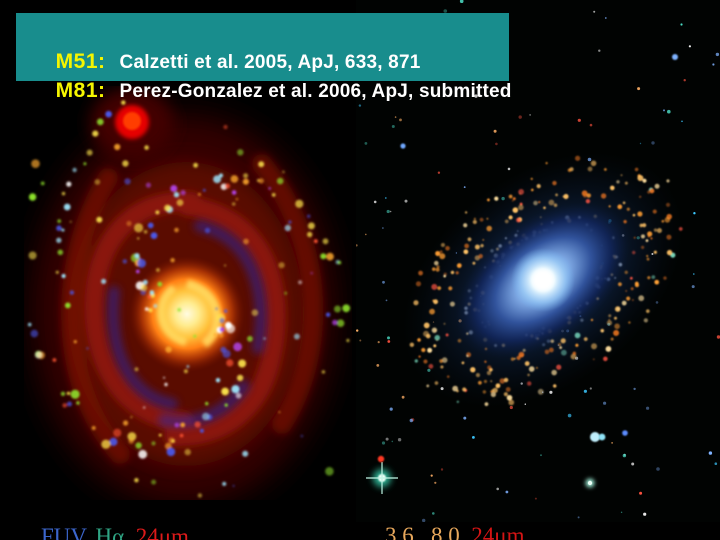 The height and width of the screenshot is (540, 720). I want to click on bright-star-double-cyan, so click(595, 460).